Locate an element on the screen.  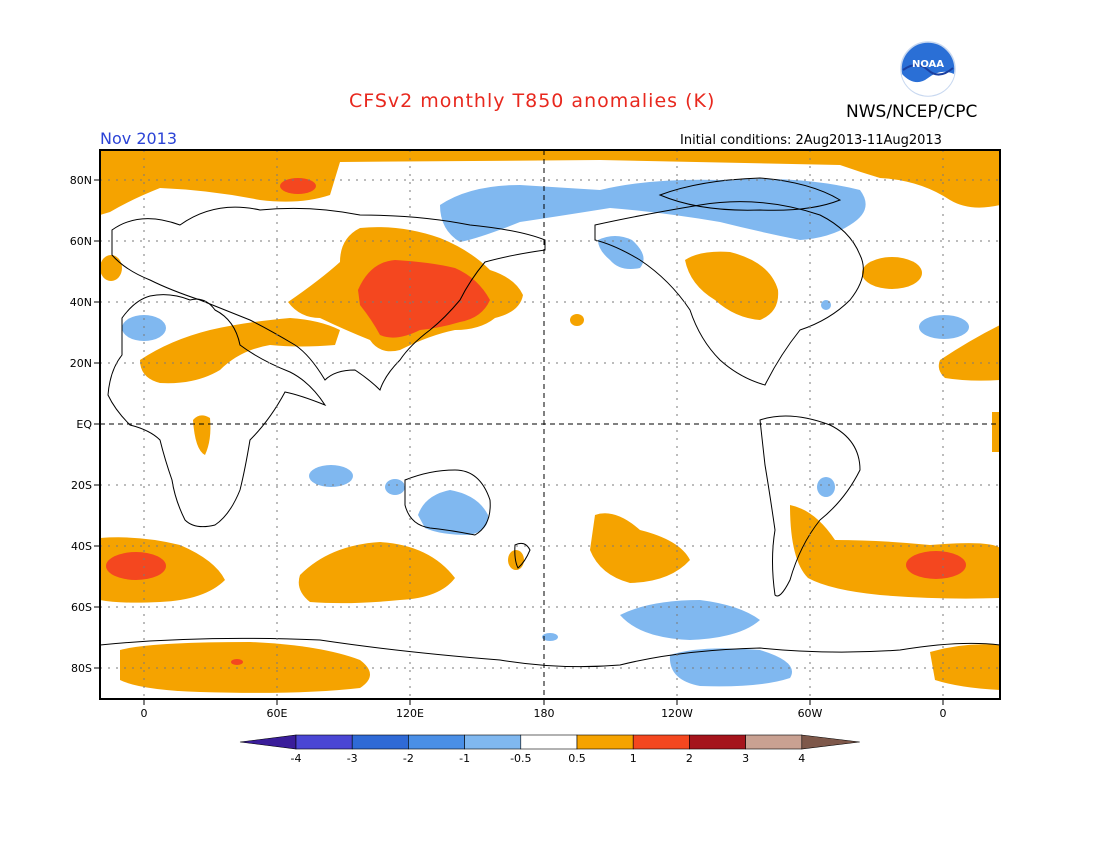
lat-label: 80N is located at coordinates (81, 180).